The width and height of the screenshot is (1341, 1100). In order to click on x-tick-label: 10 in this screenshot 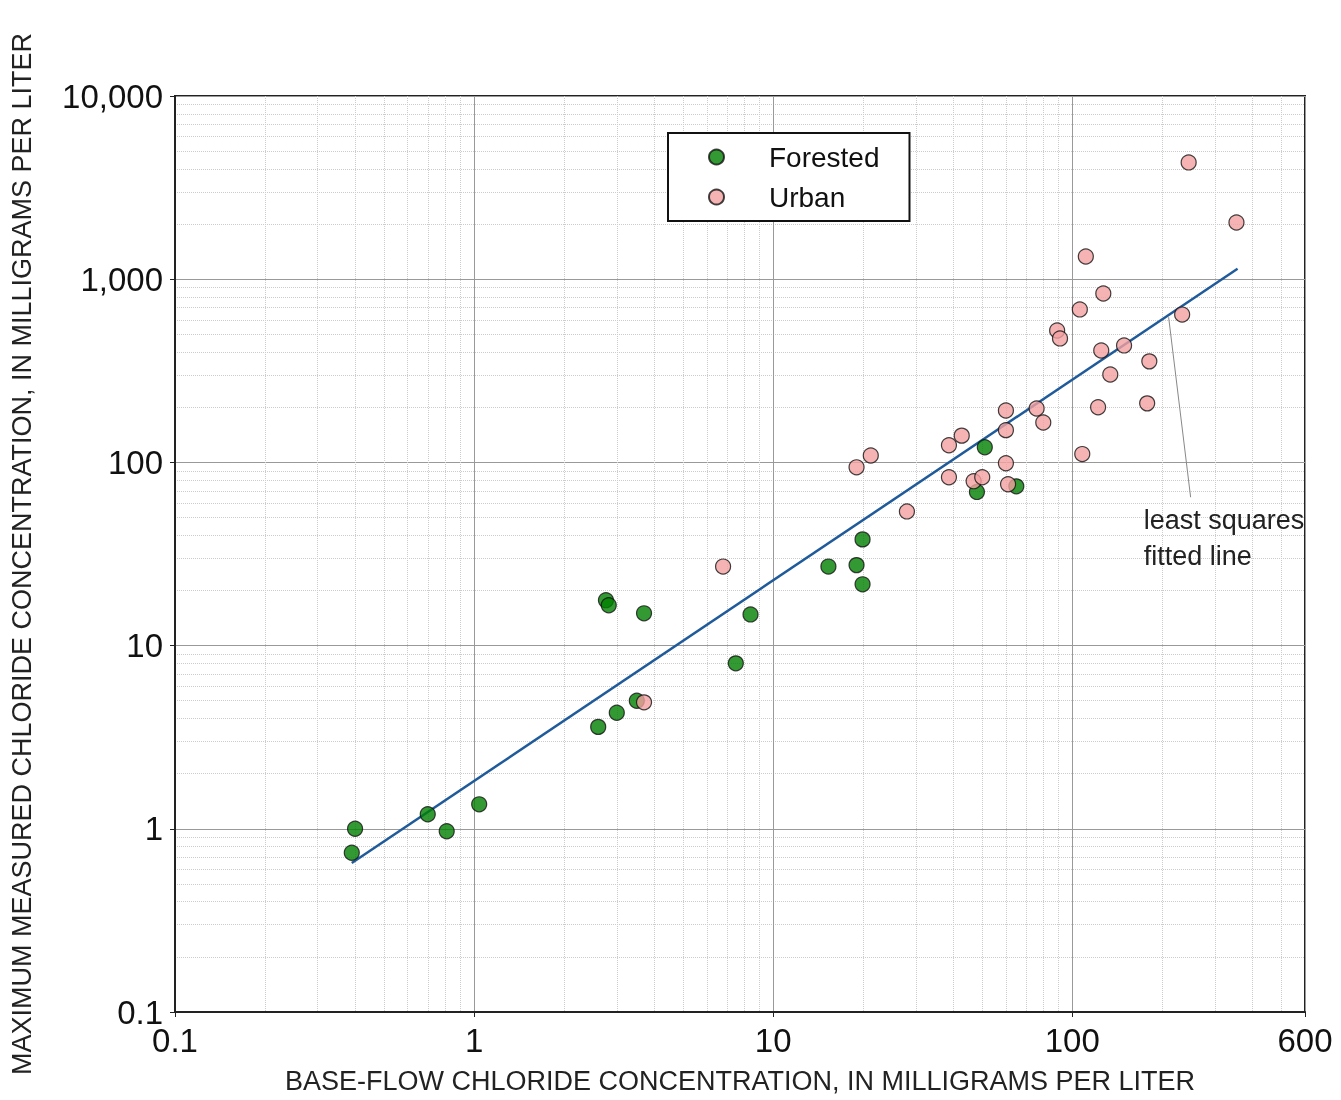, I will do `click(773, 1040)`.